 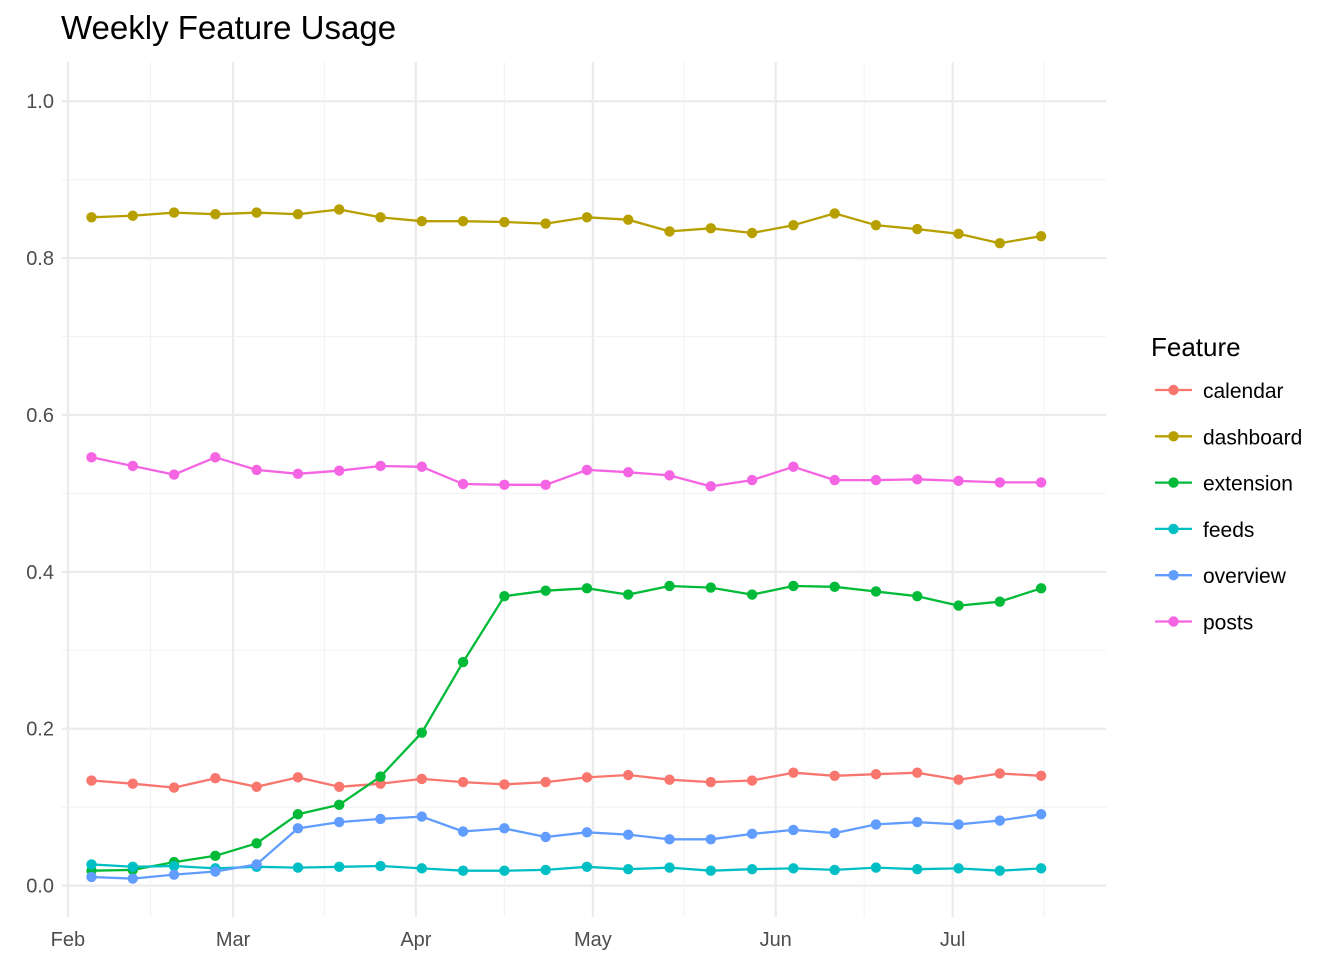 What do you see at coordinates (40, 102) in the screenshot?
I see `y-tick-label: 1.0` at bounding box center [40, 102].